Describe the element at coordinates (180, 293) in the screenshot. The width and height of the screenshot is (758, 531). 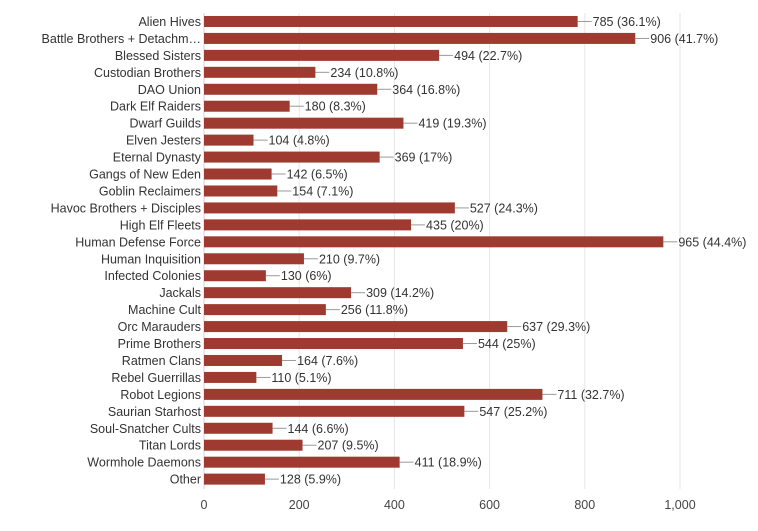
I see `category-label-16: Jackals` at that location.